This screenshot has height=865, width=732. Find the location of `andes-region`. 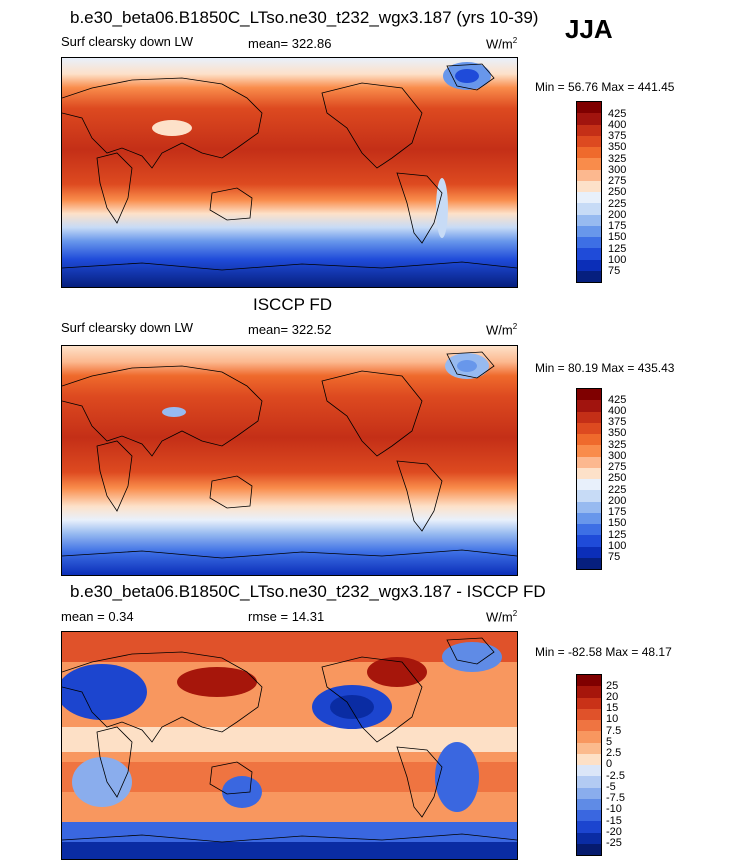

andes-region is located at coordinates (442, 208).